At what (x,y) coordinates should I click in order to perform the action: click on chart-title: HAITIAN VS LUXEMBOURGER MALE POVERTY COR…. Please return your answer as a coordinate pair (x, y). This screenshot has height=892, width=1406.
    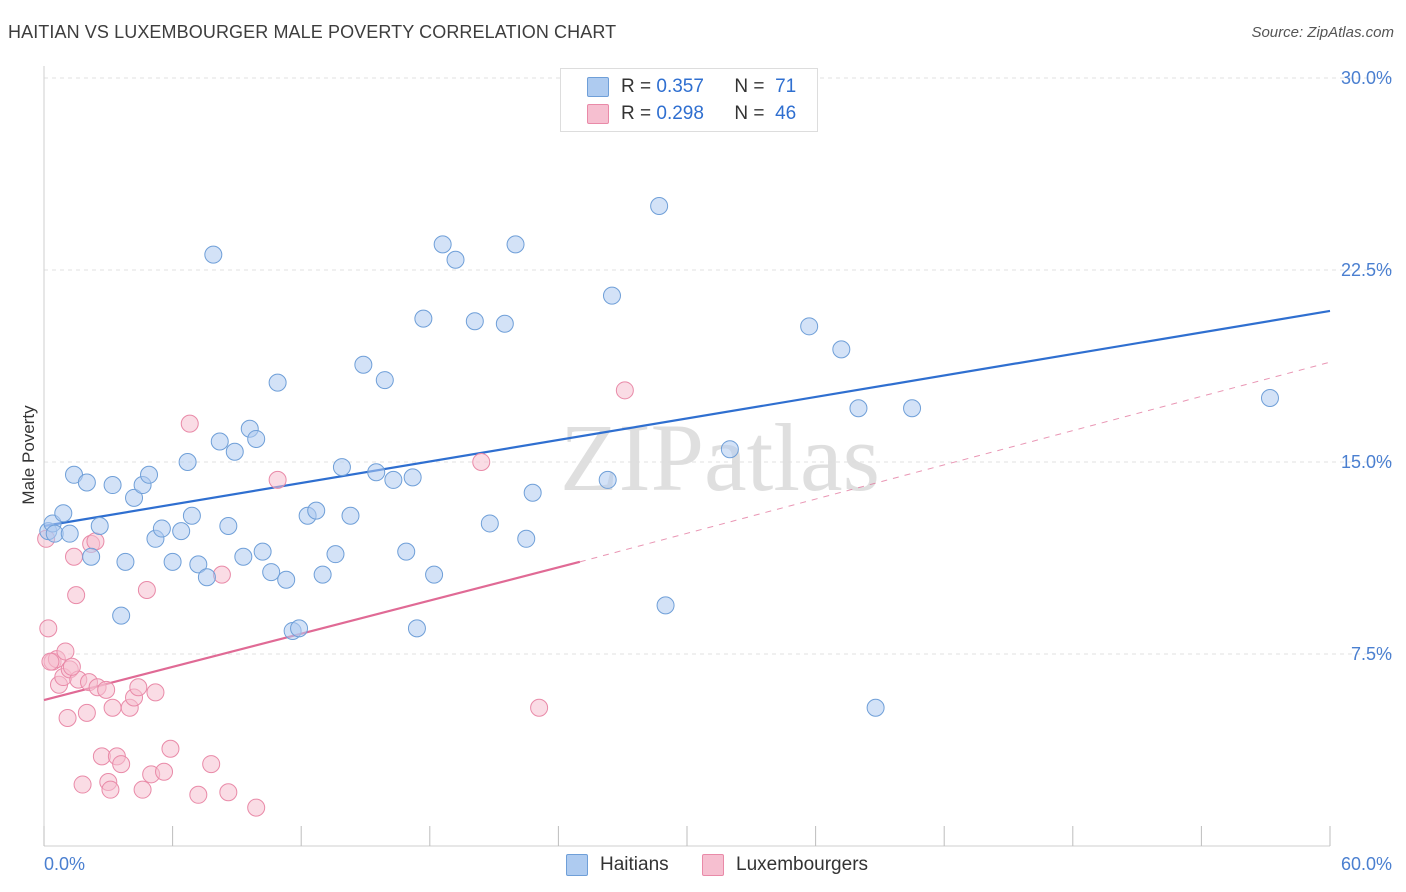
    Looking at the image, I should click on (312, 32).